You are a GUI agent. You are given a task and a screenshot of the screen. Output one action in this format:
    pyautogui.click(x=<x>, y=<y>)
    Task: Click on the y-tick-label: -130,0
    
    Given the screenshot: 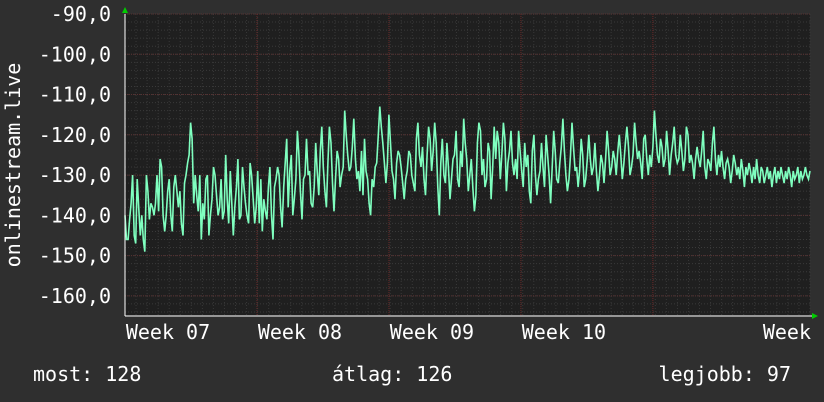 What is the action you would take?
    pyautogui.click(x=75, y=175)
    